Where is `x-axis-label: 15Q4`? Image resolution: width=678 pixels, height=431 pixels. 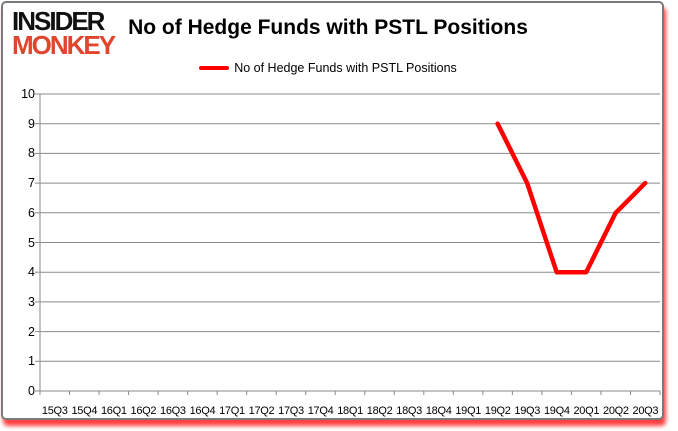
x-axis-label: 15Q4 is located at coordinates (84, 411).